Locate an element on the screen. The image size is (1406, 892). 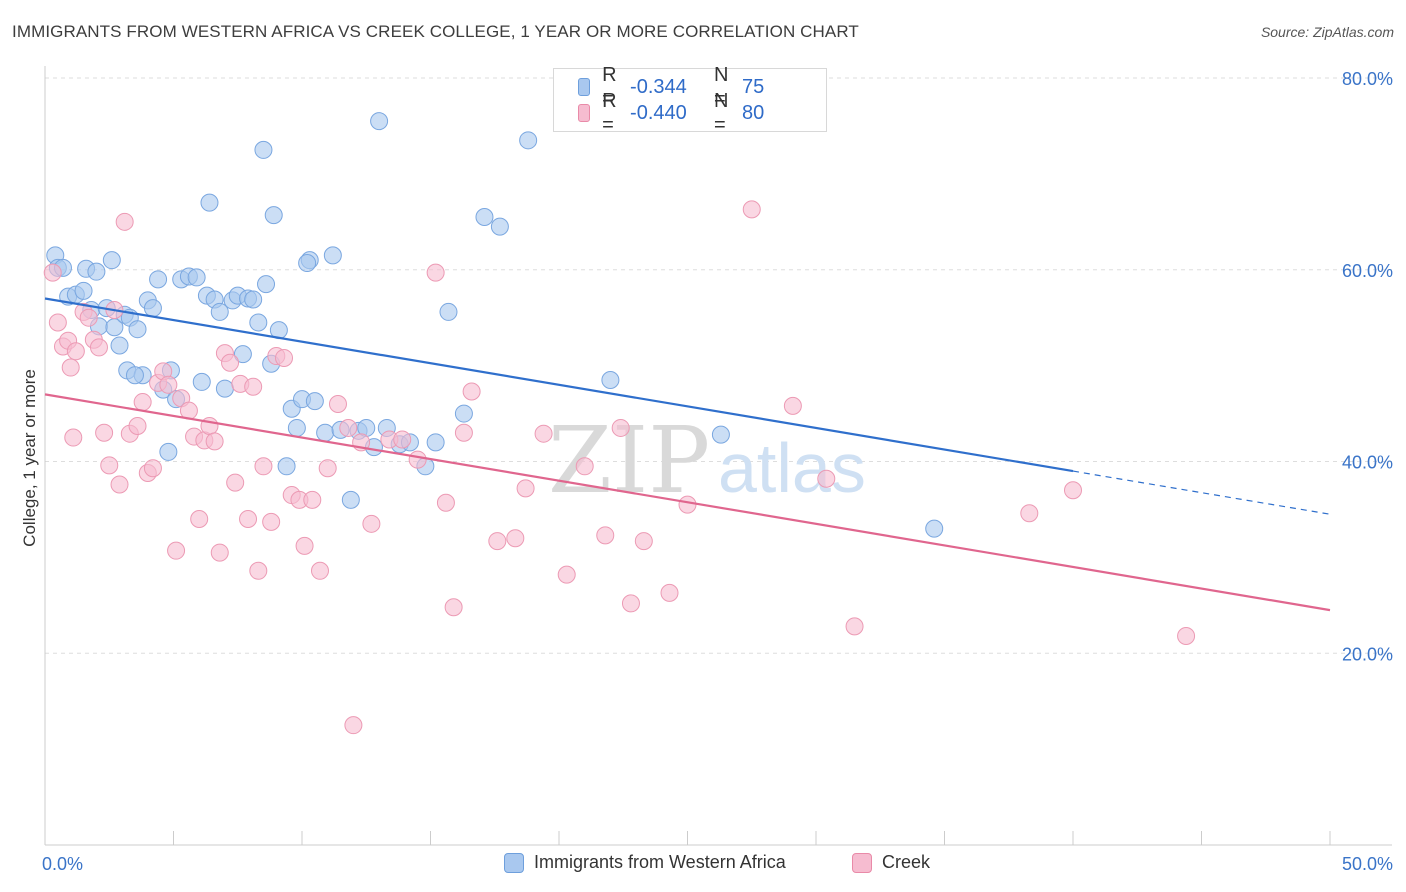
y-tick-label: 20.0% is located at coordinates (1367, 654).